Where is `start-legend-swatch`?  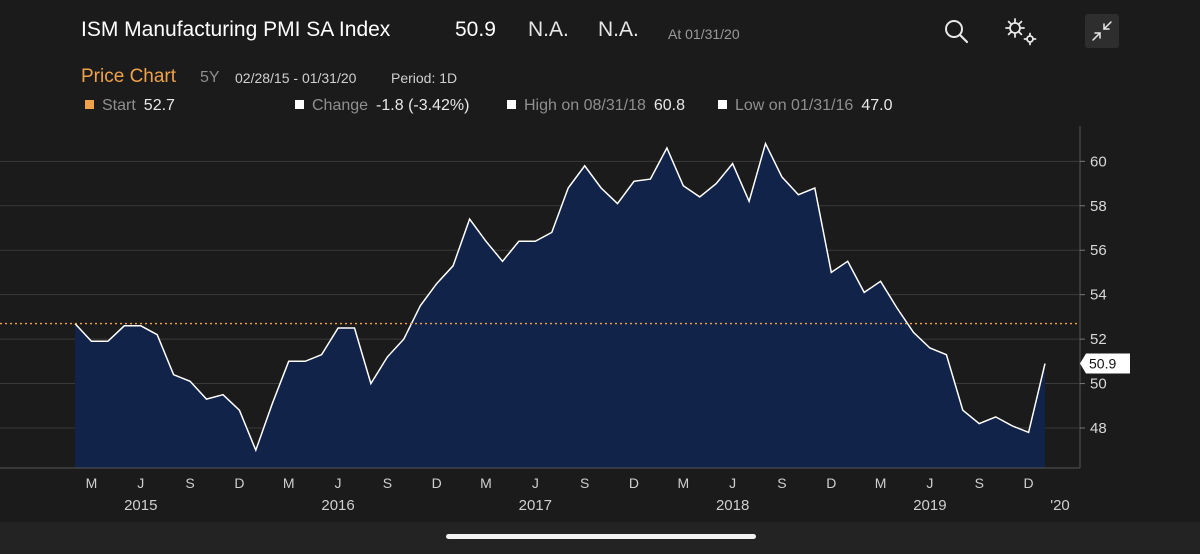 start-legend-swatch is located at coordinates (89, 104).